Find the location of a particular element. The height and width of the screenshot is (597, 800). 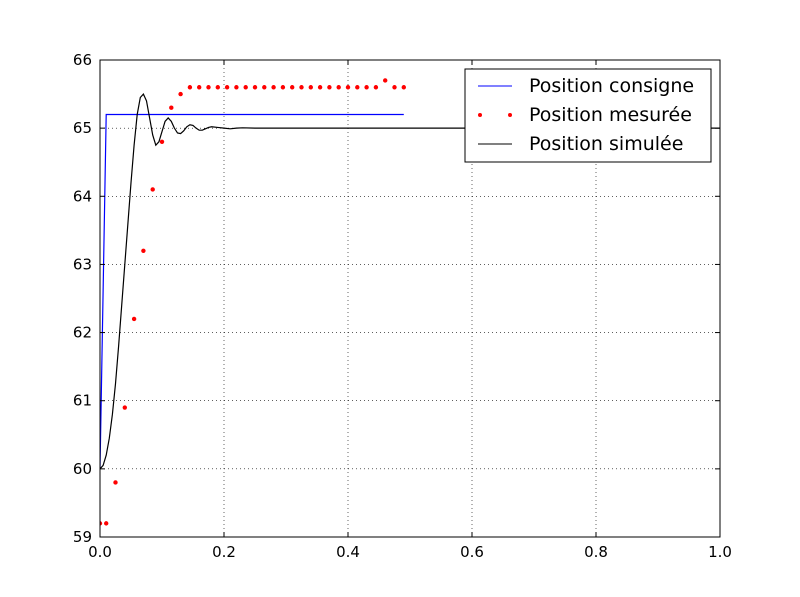

y-tick-label: 65 is located at coordinates (82, 128).